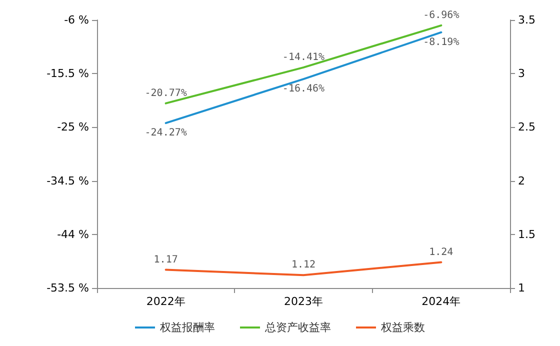 The height and width of the screenshot is (346, 560). What do you see at coordinates (521, 288) in the screenshot?
I see `y2-tick-label: 1` at bounding box center [521, 288].